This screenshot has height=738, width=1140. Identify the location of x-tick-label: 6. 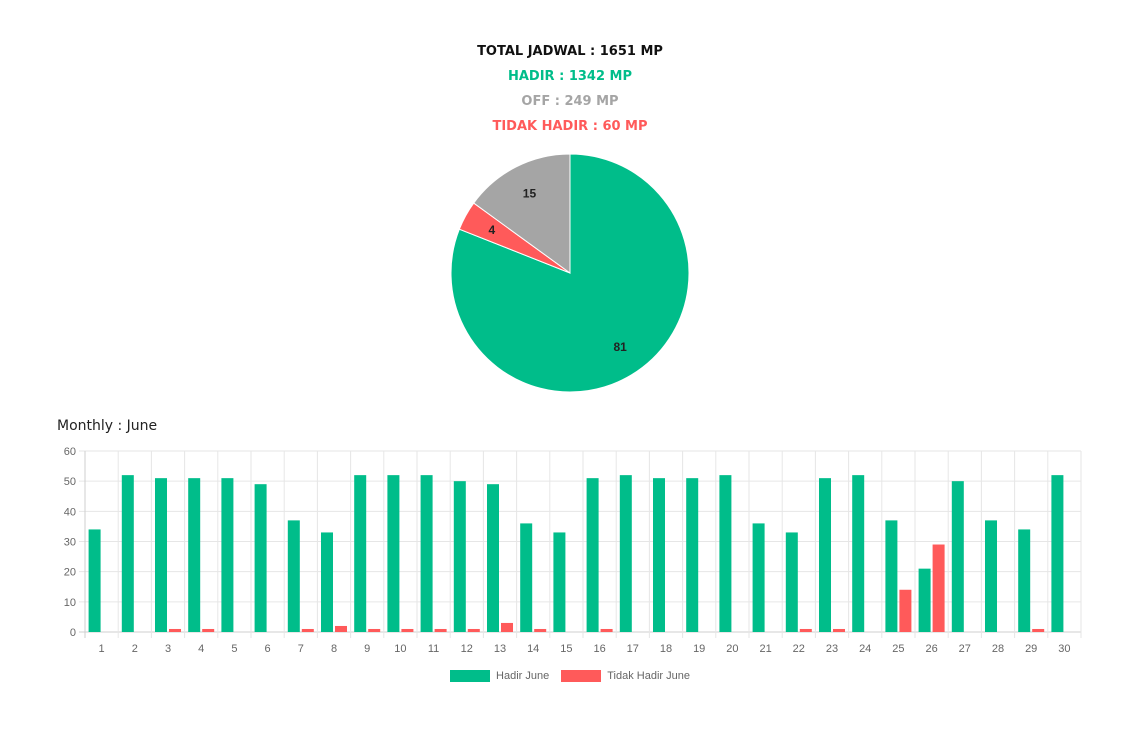
(268, 649).